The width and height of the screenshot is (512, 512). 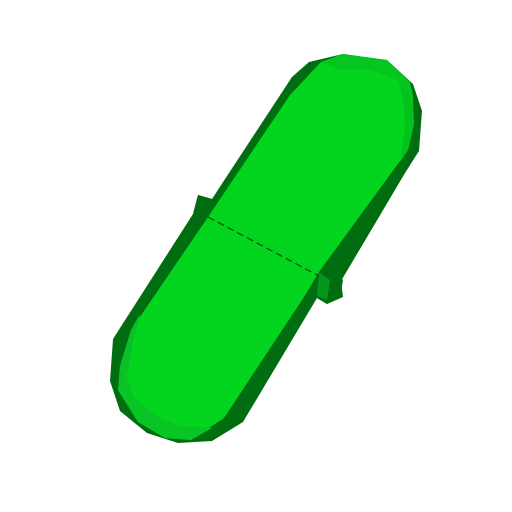 What do you see at coordinates (263, 246) in the screenshot?
I see `capsule-seam-line` at bounding box center [263, 246].